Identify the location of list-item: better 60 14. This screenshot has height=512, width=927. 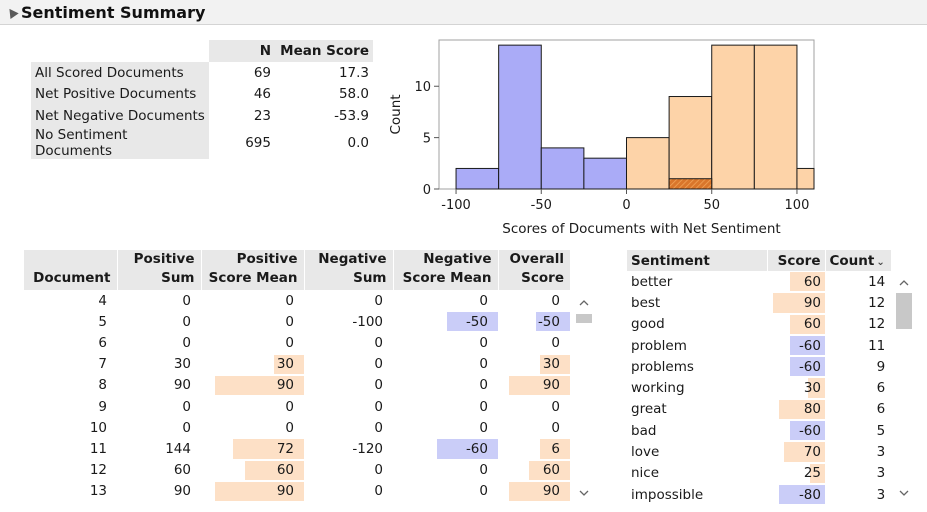
(759, 281).